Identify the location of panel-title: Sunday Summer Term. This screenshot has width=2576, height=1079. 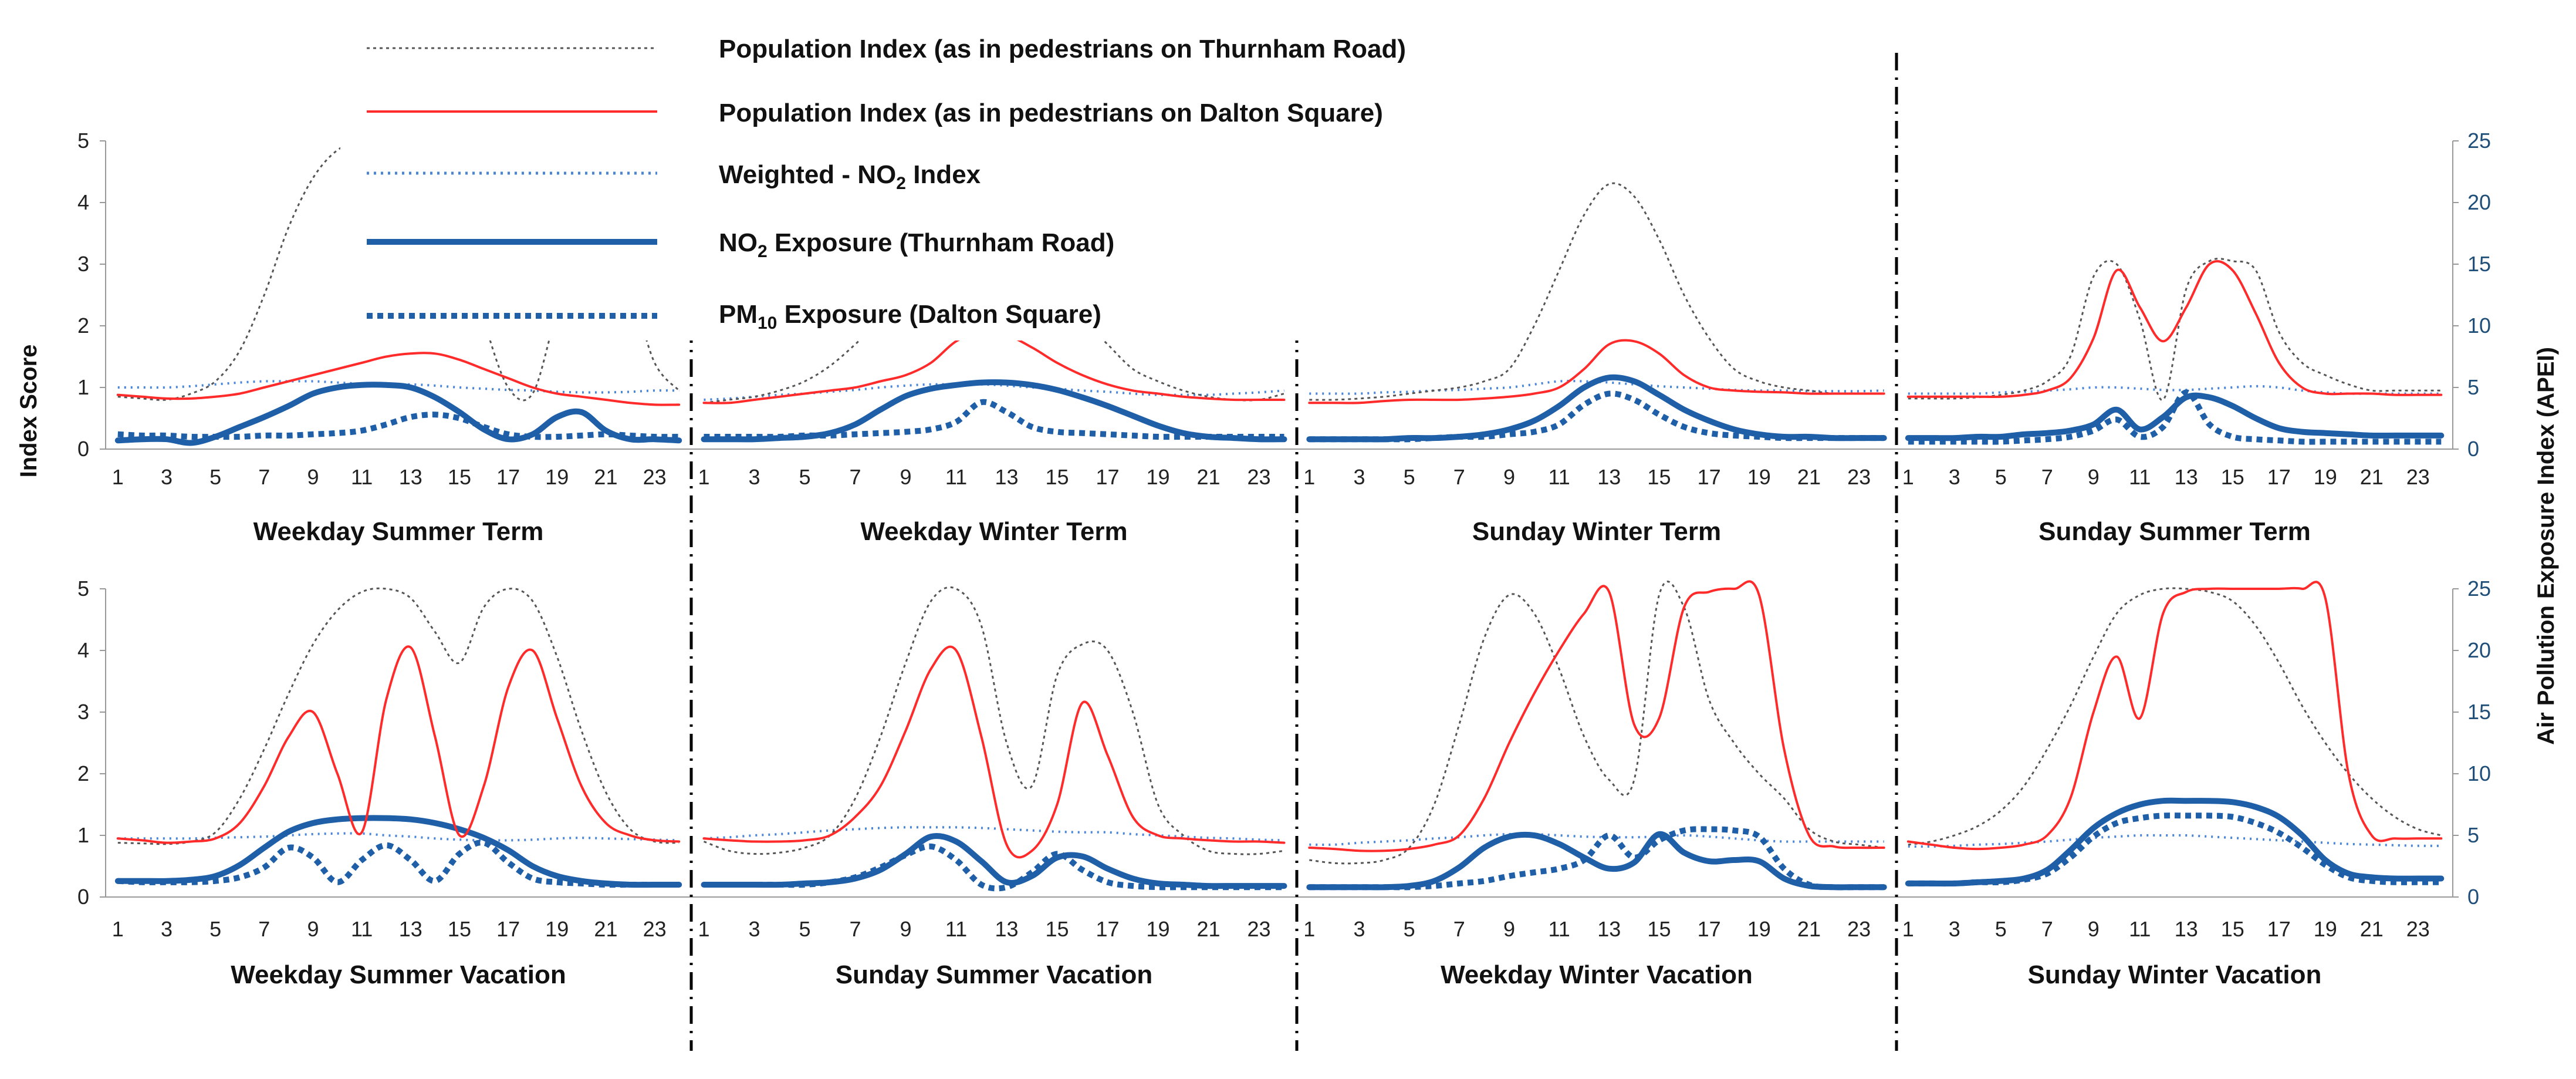
(2175, 531).